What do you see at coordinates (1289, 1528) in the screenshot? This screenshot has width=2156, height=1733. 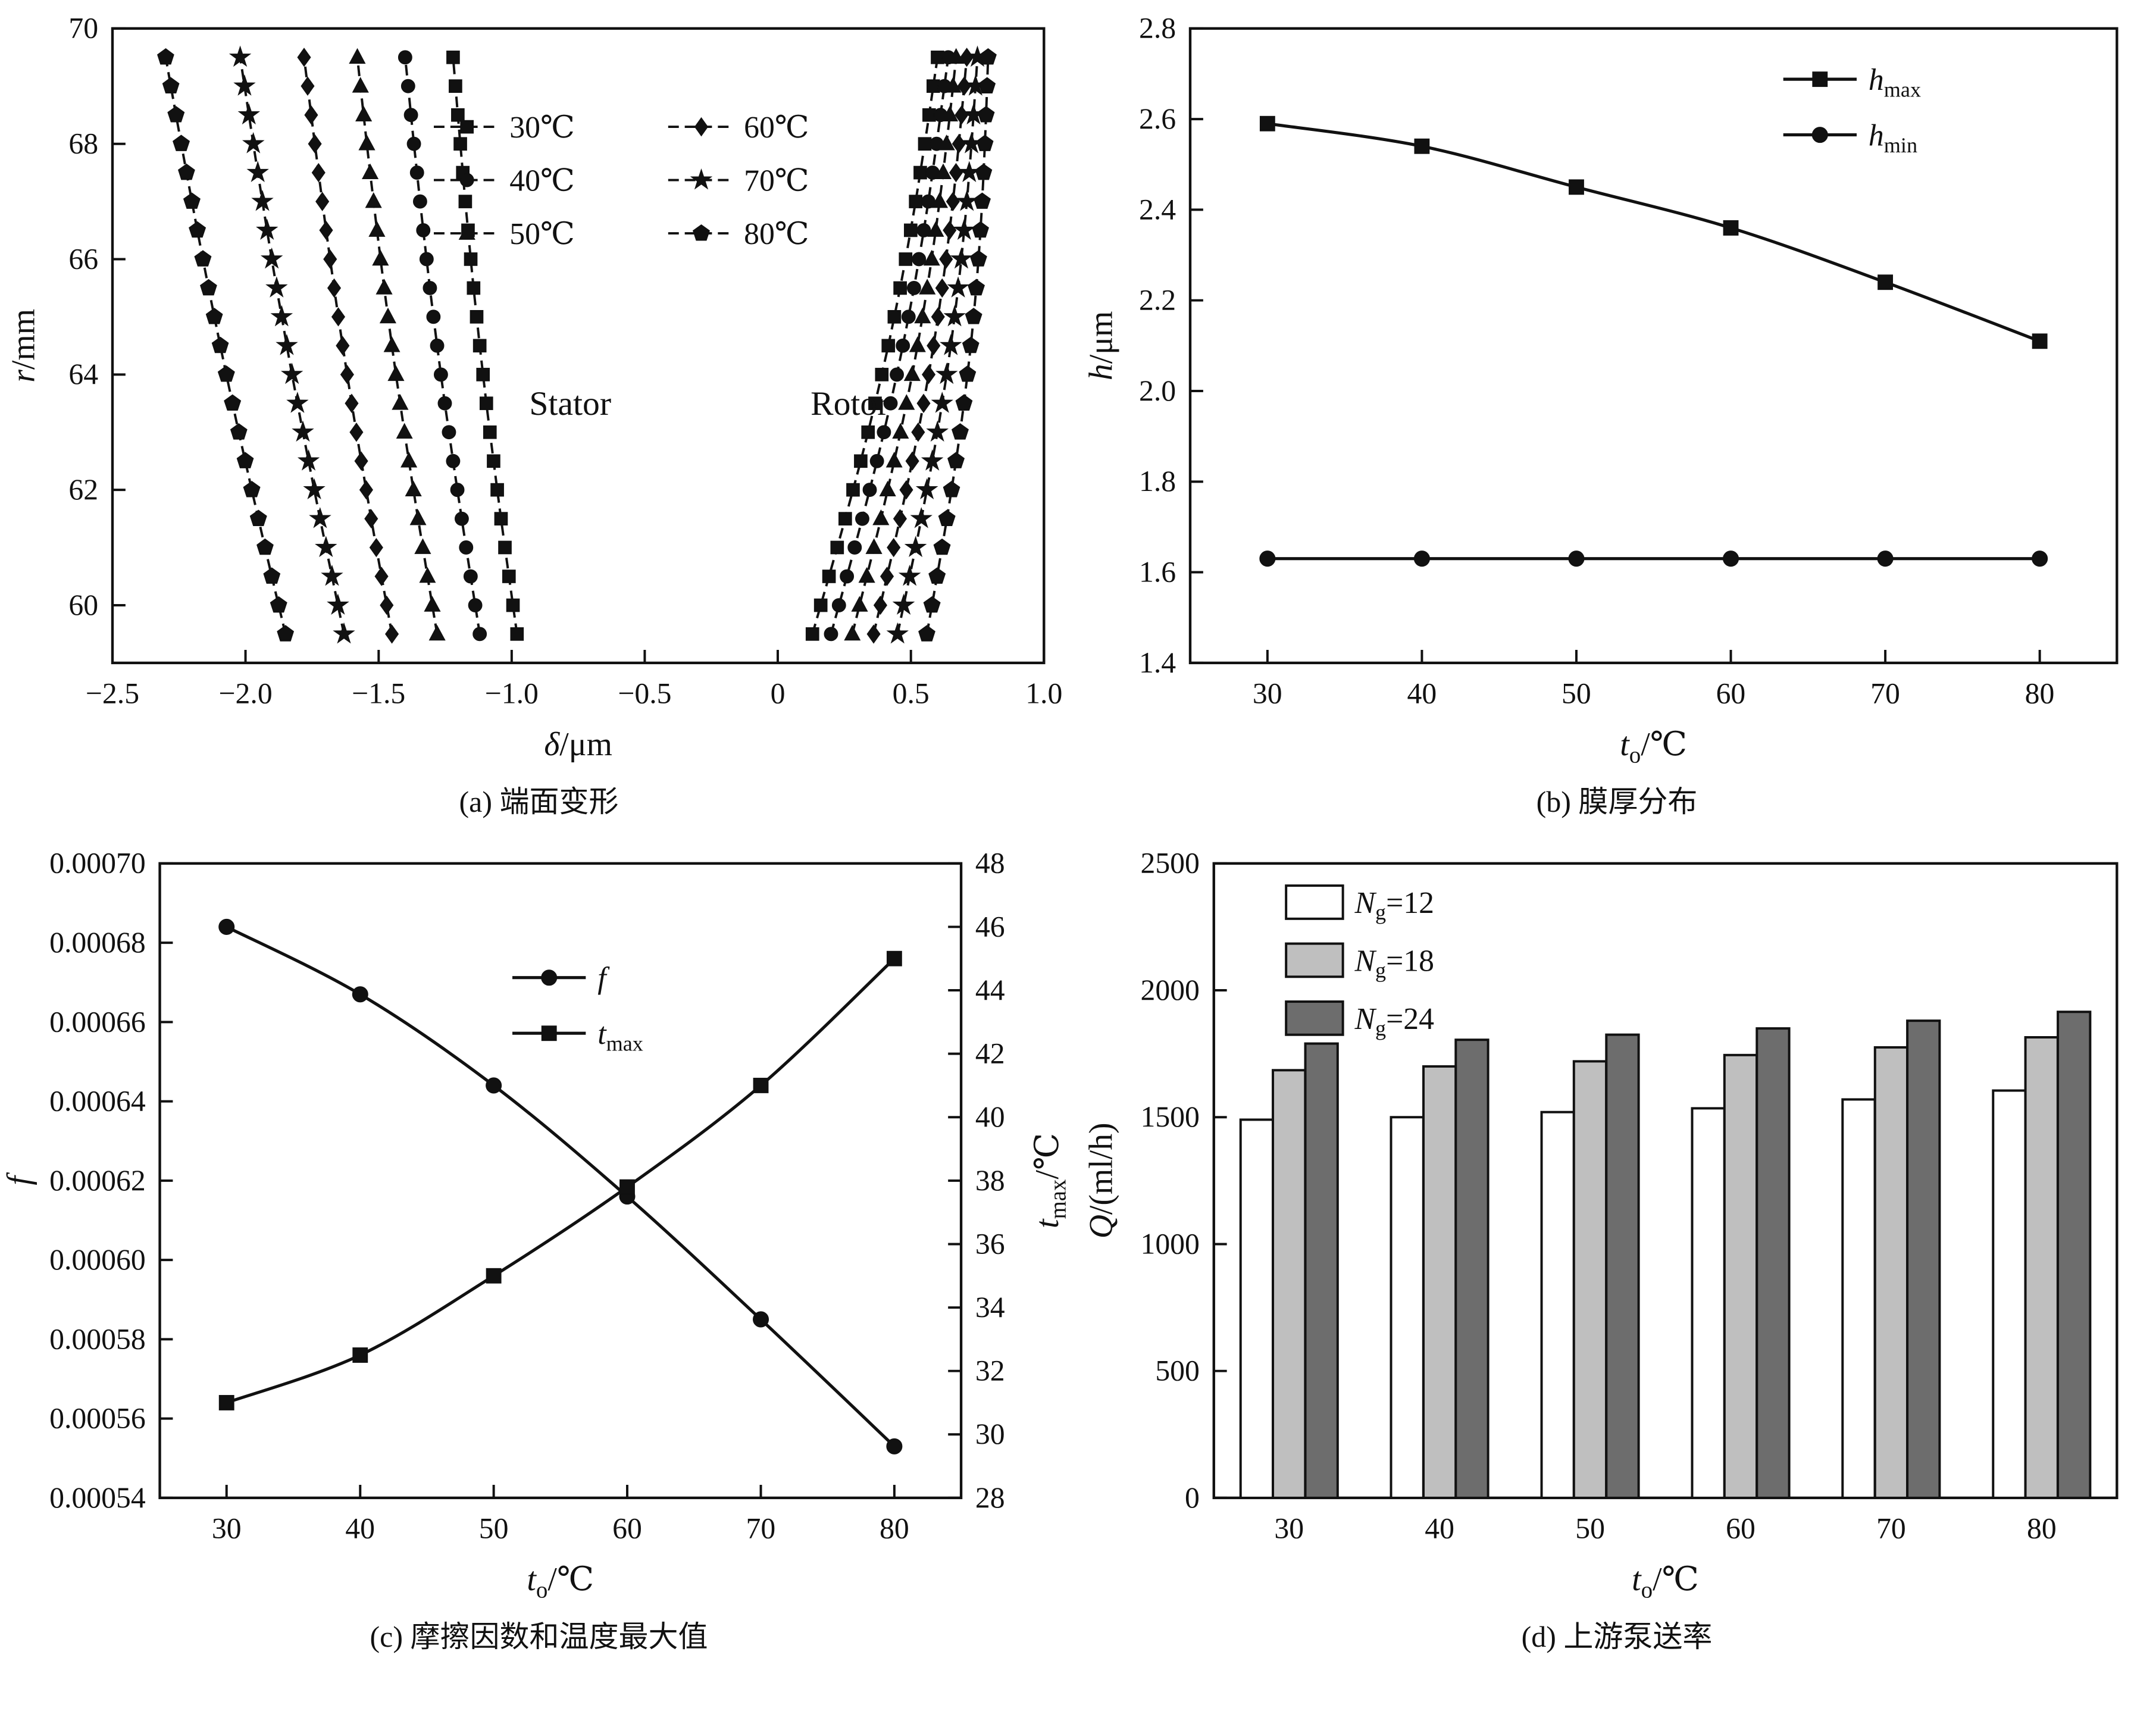 I see `x-tick-label: 30` at bounding box center [1289, 1528].